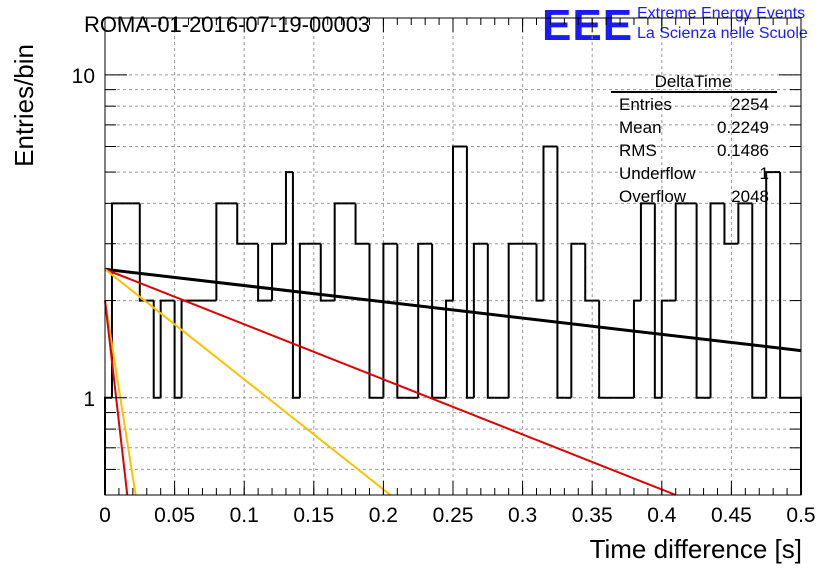  Describe the element at coordinates (587, 25) in the screenshot. I see `eee-logo-mark: EEE` at that location.